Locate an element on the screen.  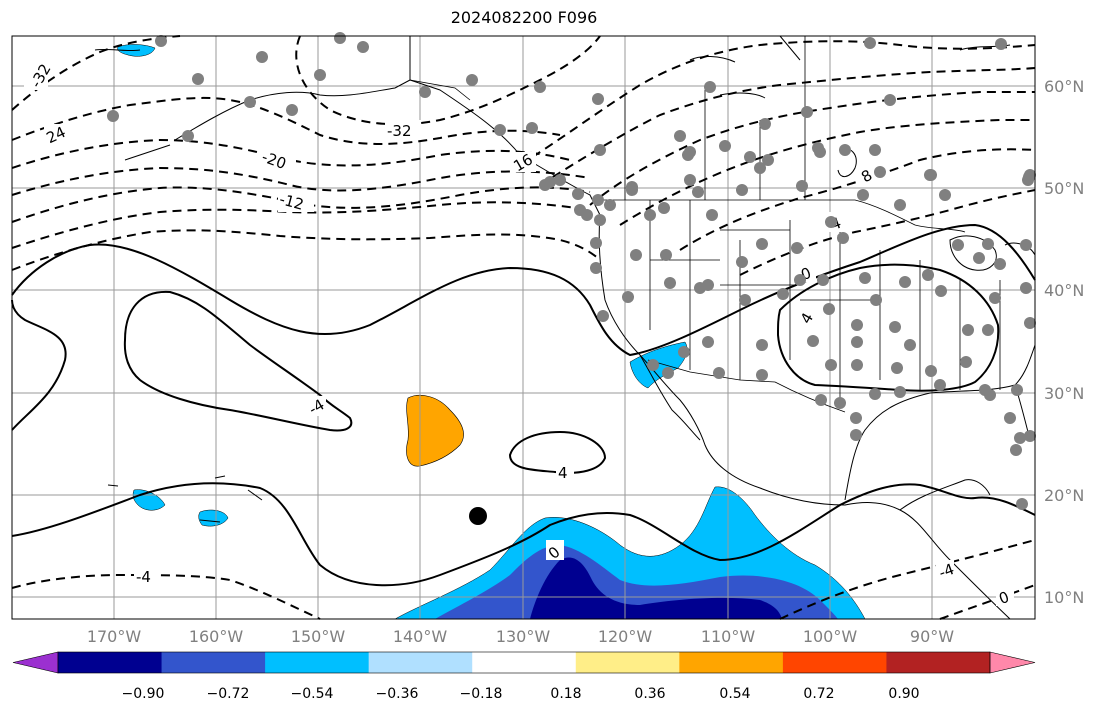
aleutians is located at coordinates (132, 104).